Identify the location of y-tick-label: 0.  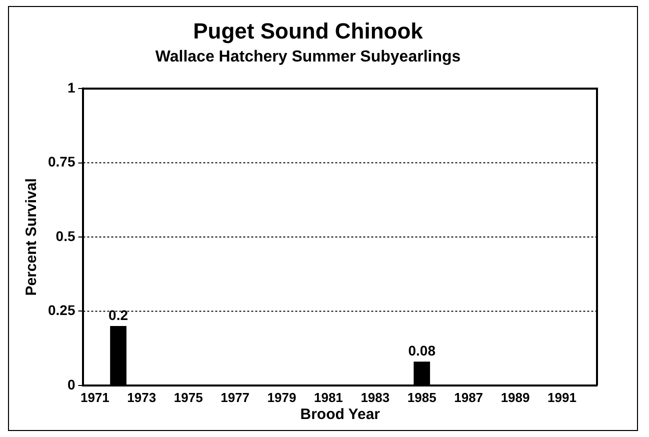
(71, 384).